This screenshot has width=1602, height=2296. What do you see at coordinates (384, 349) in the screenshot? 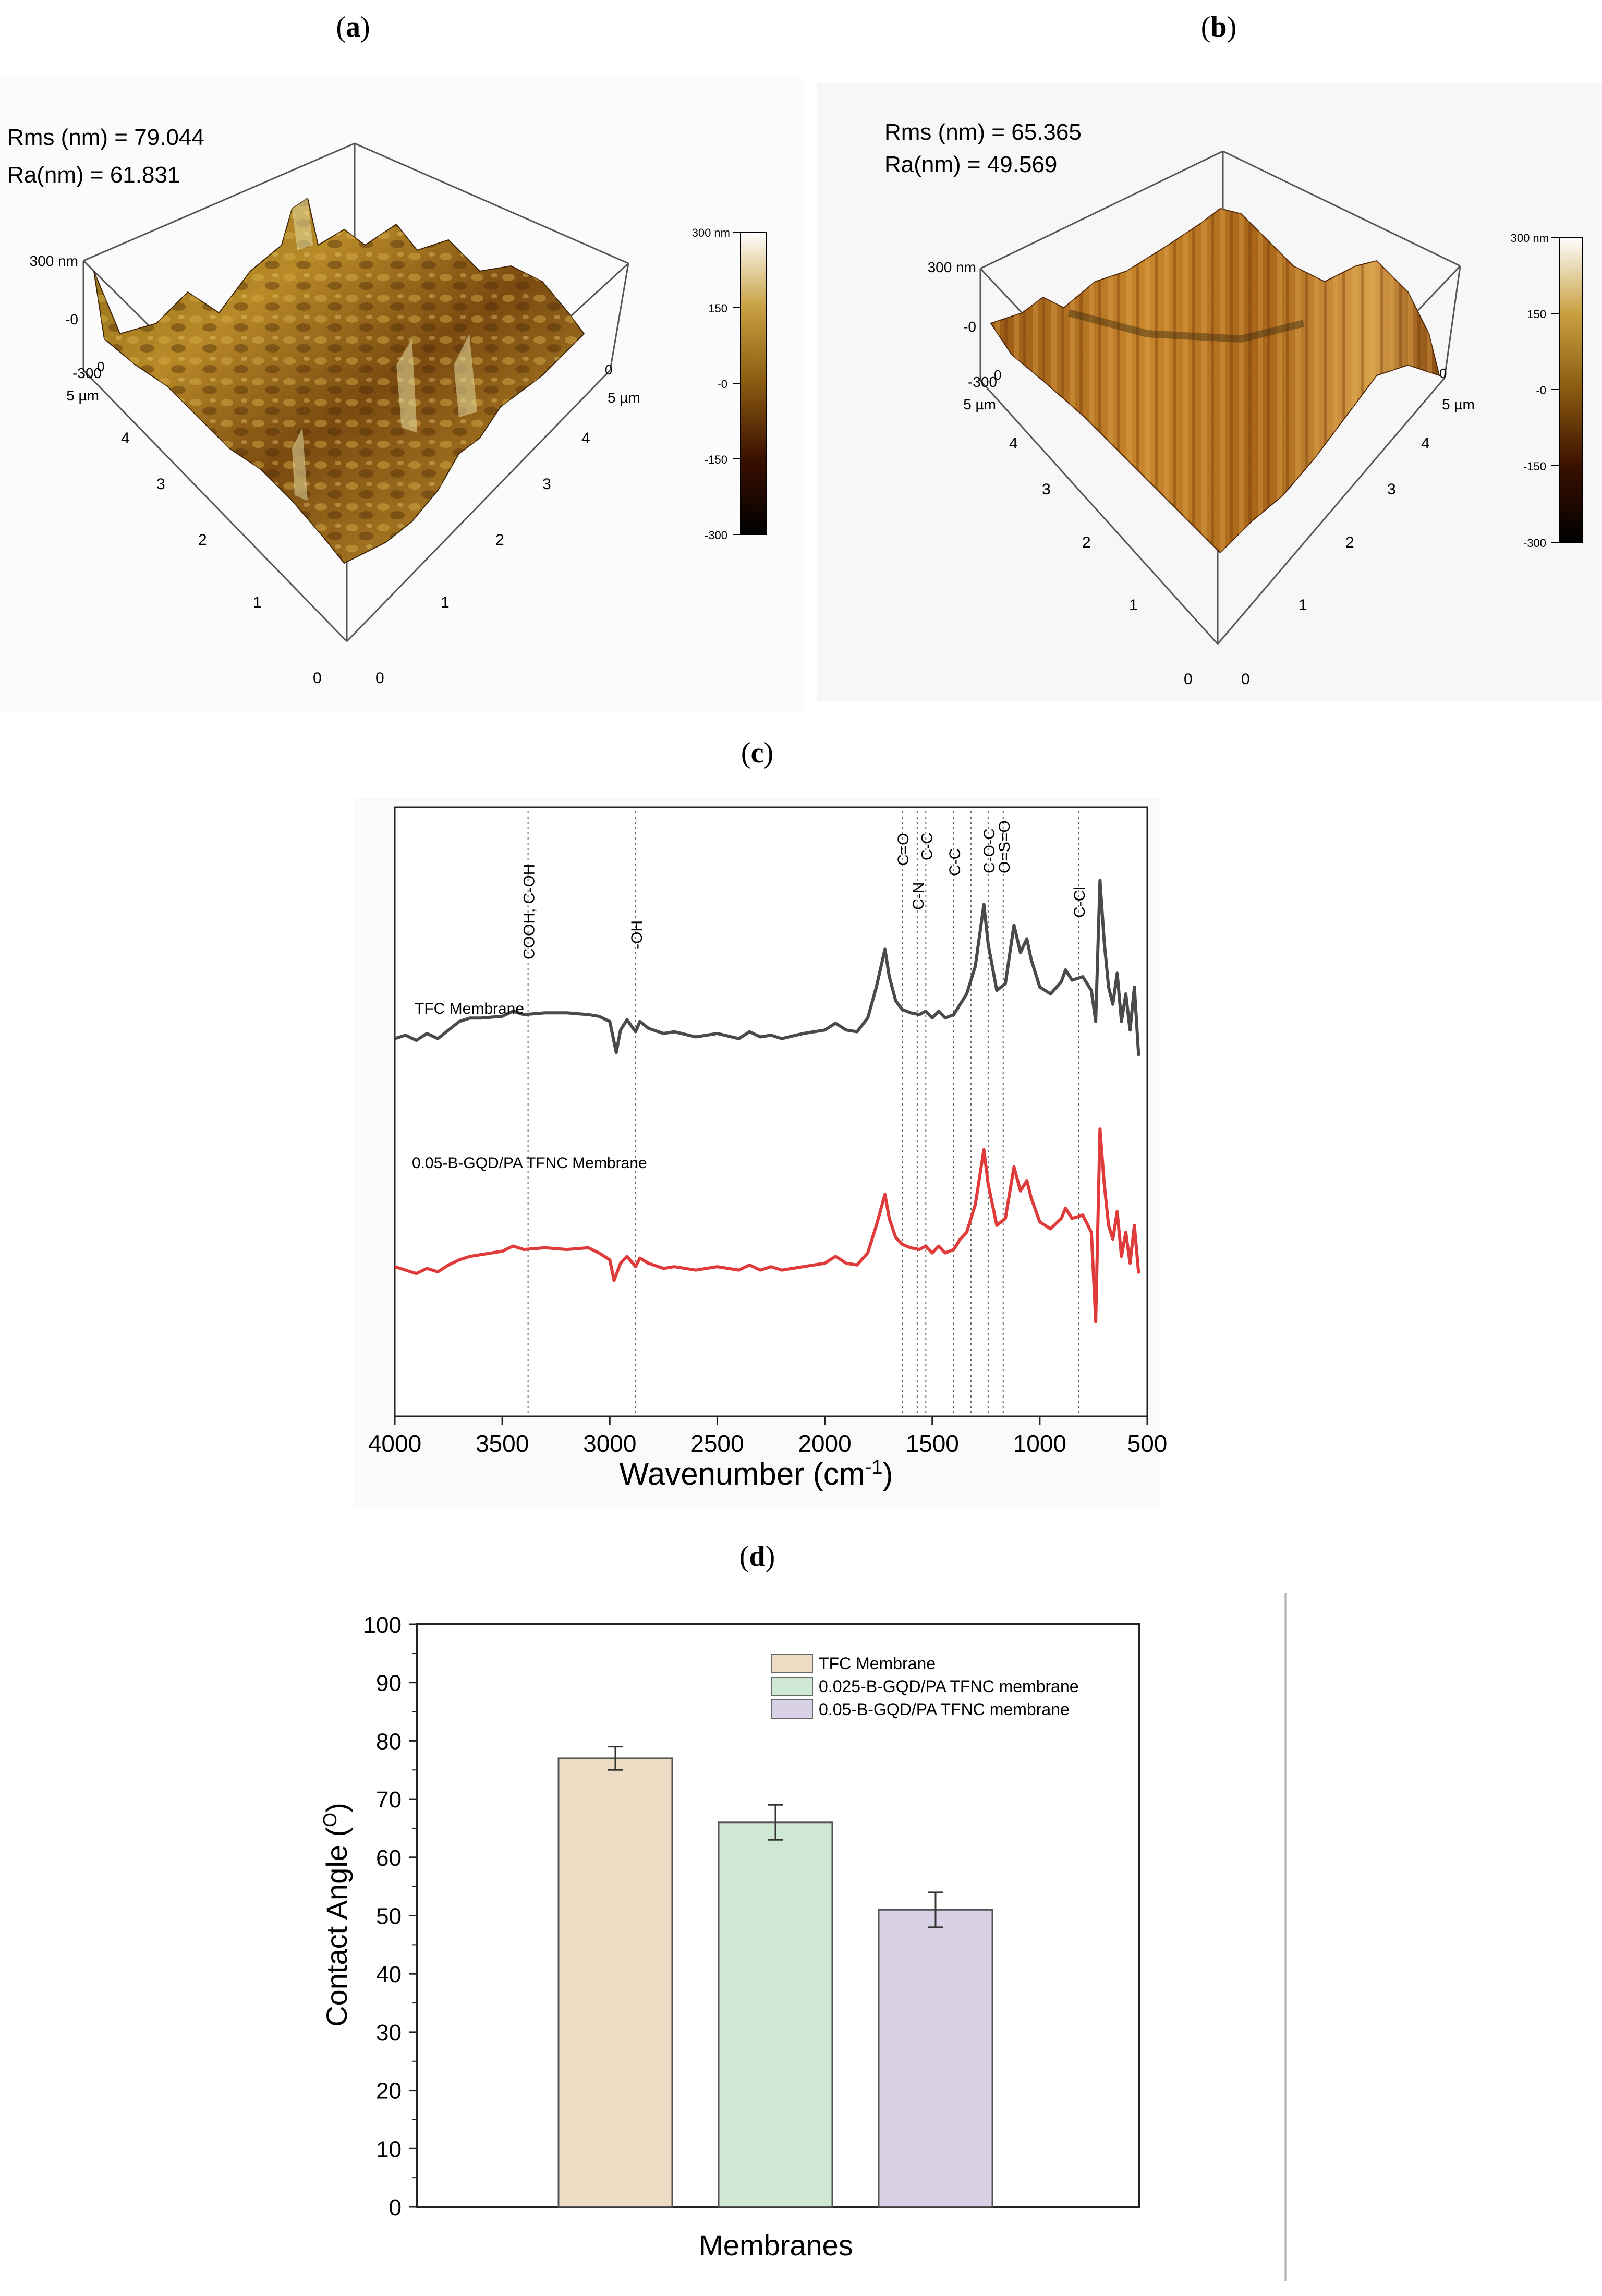
I see `afm-a-peaks` at bounding box center [384, 349].